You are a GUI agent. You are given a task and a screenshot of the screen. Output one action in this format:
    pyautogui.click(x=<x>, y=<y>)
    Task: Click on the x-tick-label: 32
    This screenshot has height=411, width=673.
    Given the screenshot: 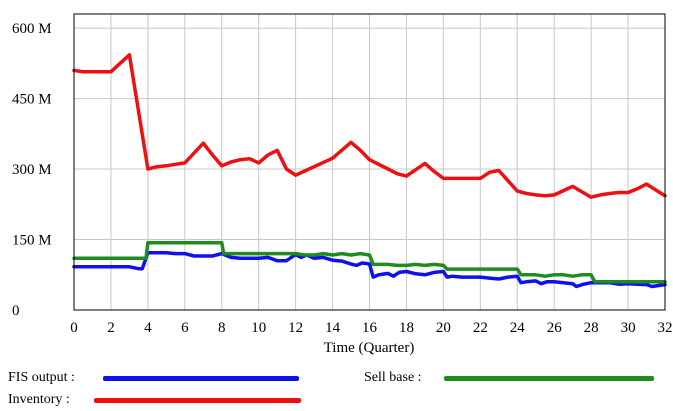 What is the action you would take?
    pyautogui.click(x=665, y=328)
    